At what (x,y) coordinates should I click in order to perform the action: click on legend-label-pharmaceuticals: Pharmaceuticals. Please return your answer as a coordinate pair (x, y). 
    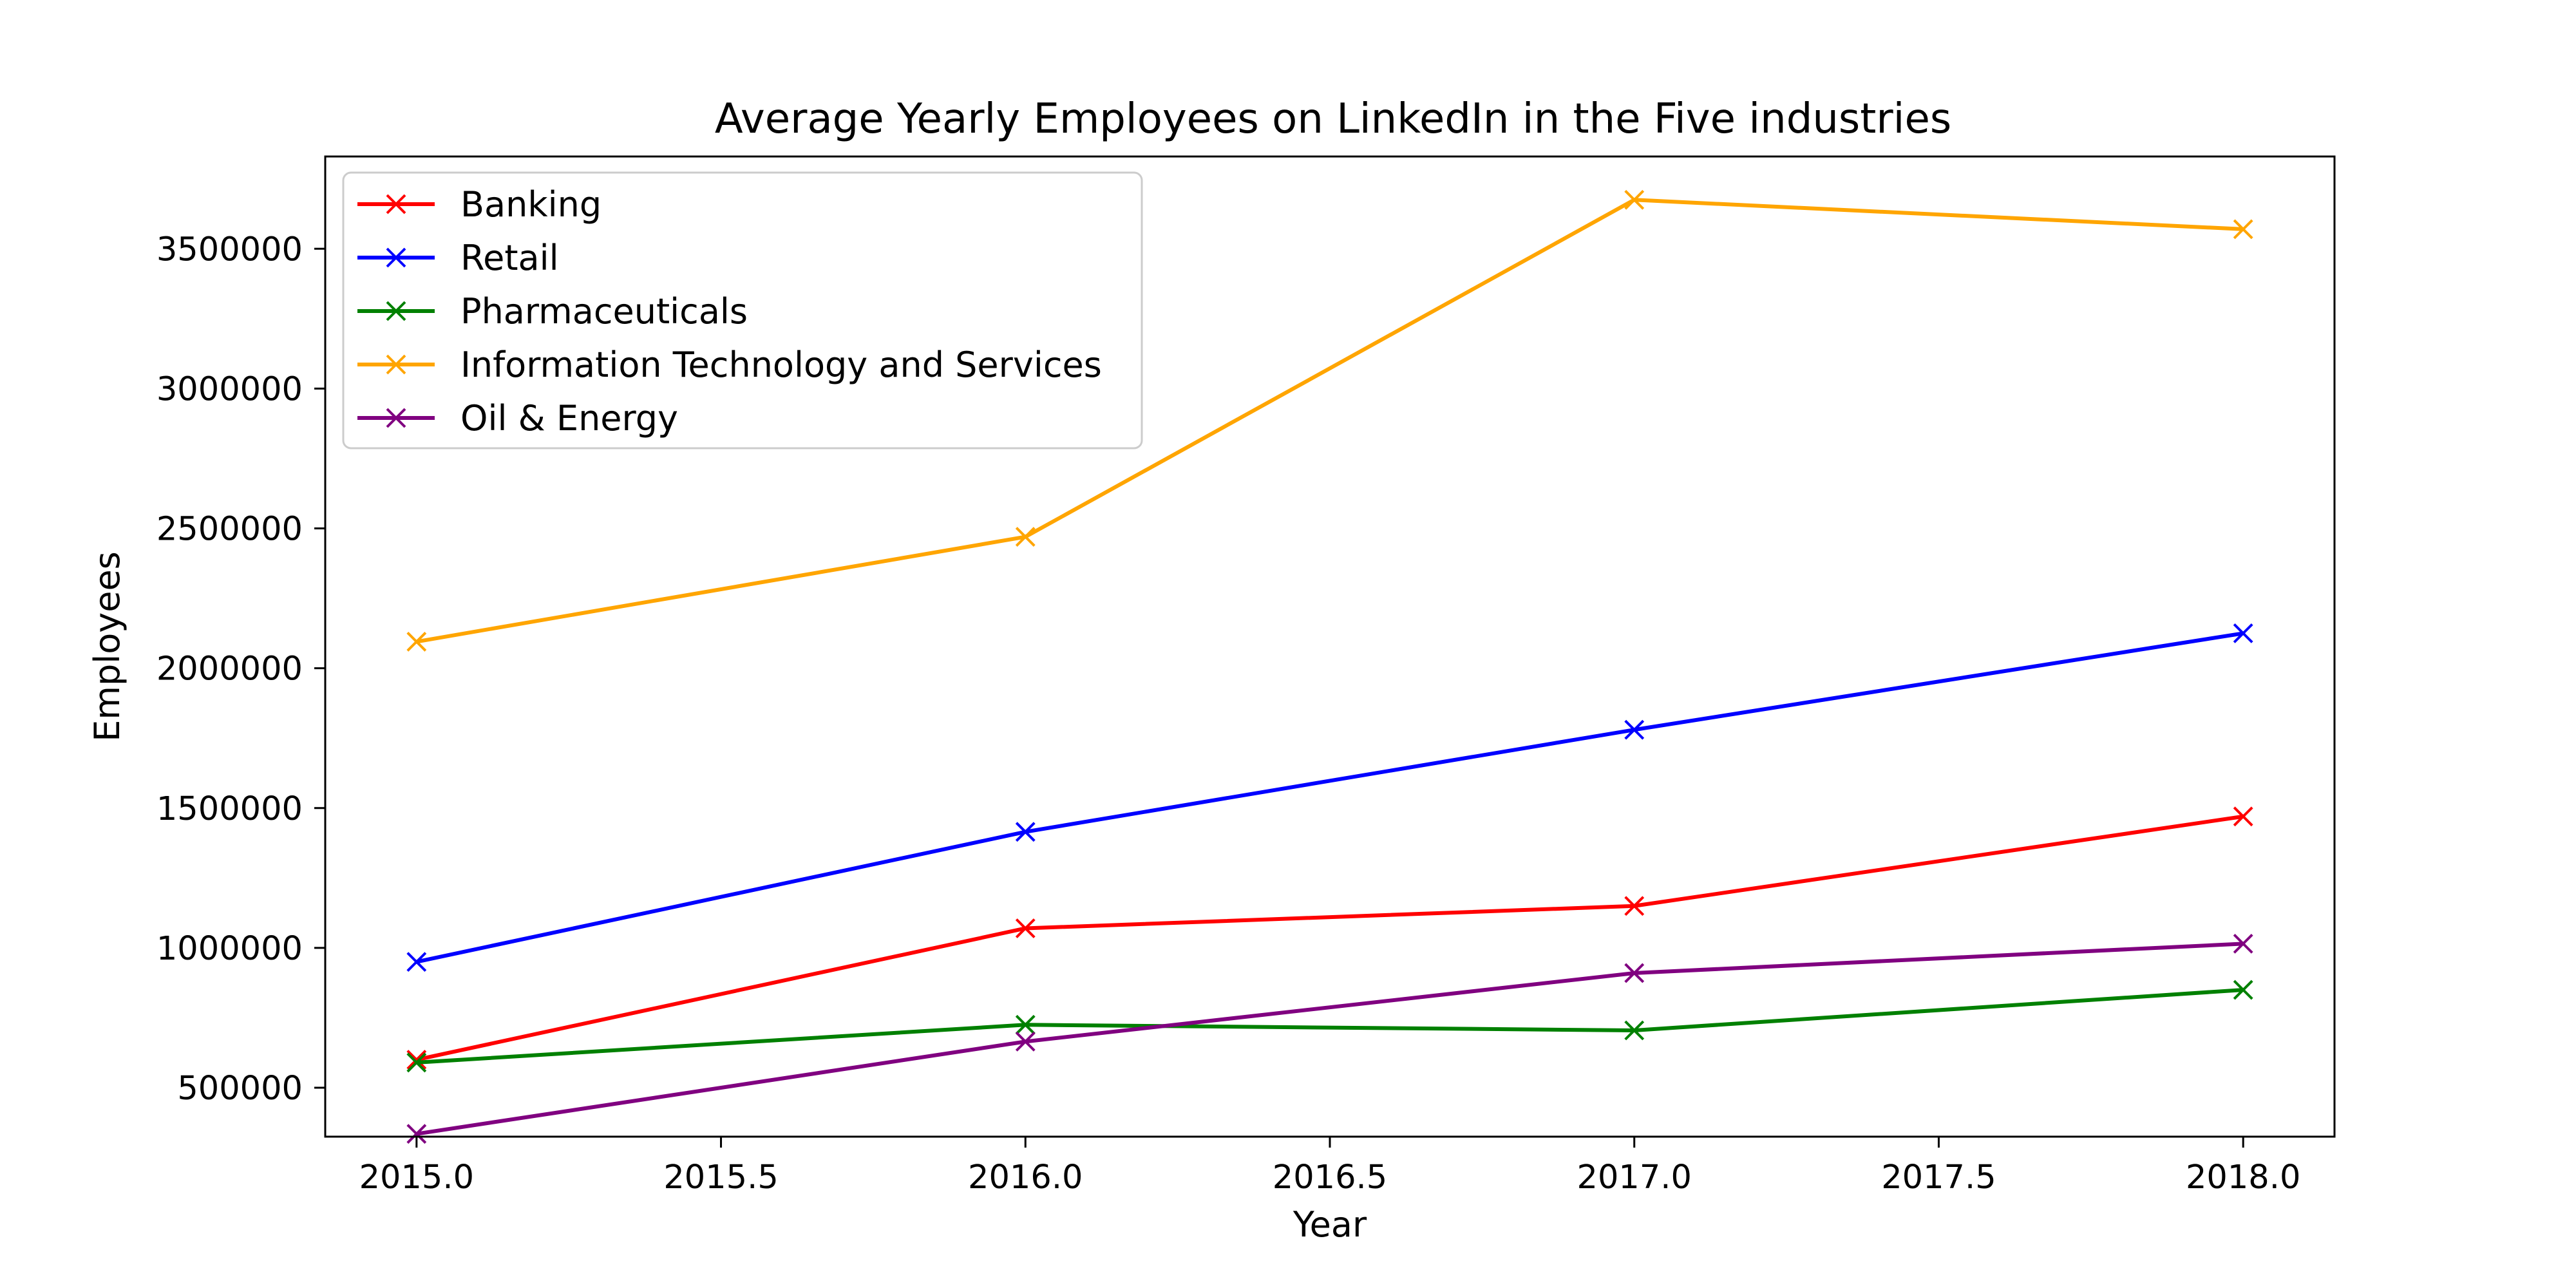
    Looking at the image, I should click on (604, 311).